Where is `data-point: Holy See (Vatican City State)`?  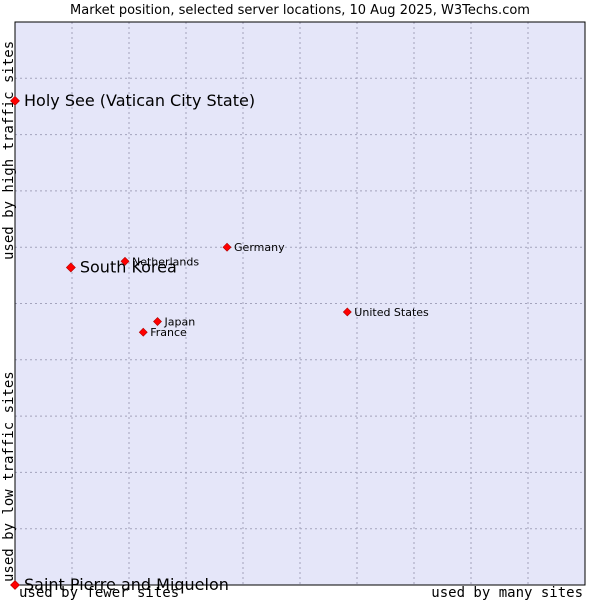
data-point: Holy See (Vatican City State) is located at coordinates (132, 100).